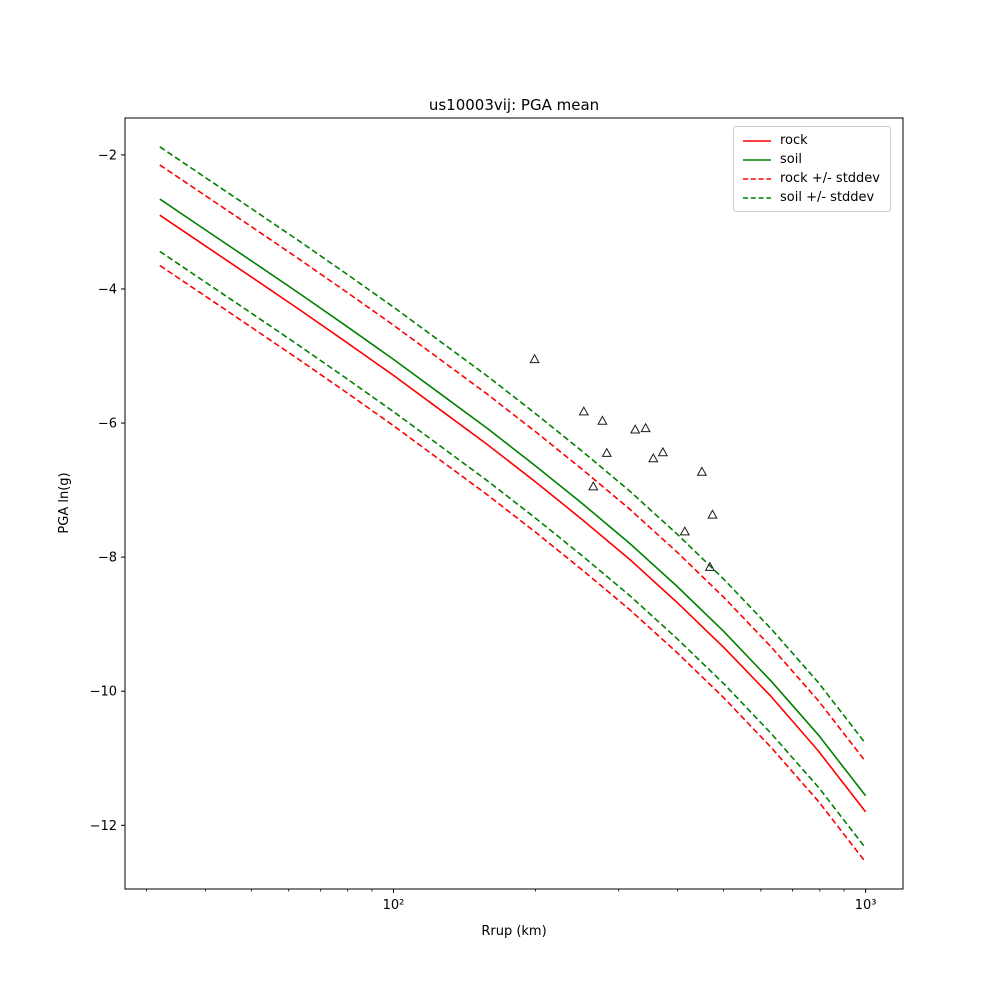 This screenshot has height=1004, width=1000. Describe the element at coordinates (107, 289) in the screenshot. I see `y-tick-label: −4` at that location.